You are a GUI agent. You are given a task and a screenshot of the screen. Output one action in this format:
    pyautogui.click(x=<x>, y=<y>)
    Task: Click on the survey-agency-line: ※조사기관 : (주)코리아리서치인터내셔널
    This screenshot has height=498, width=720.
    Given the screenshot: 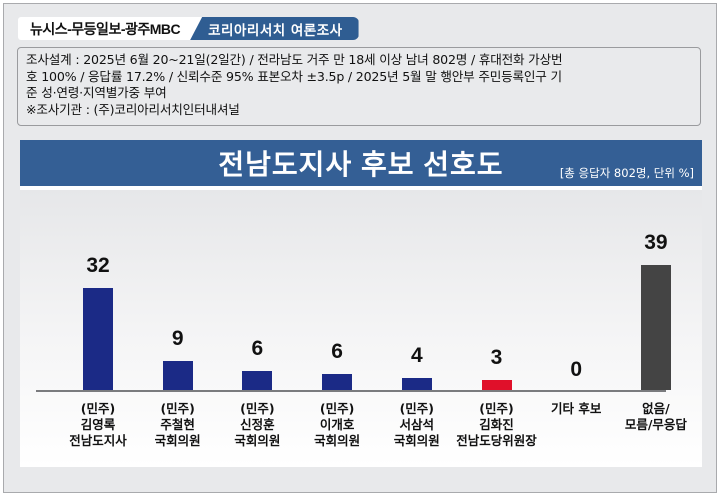 What is the action you would take?
    pyautogui.click(x=133, y=109)
    